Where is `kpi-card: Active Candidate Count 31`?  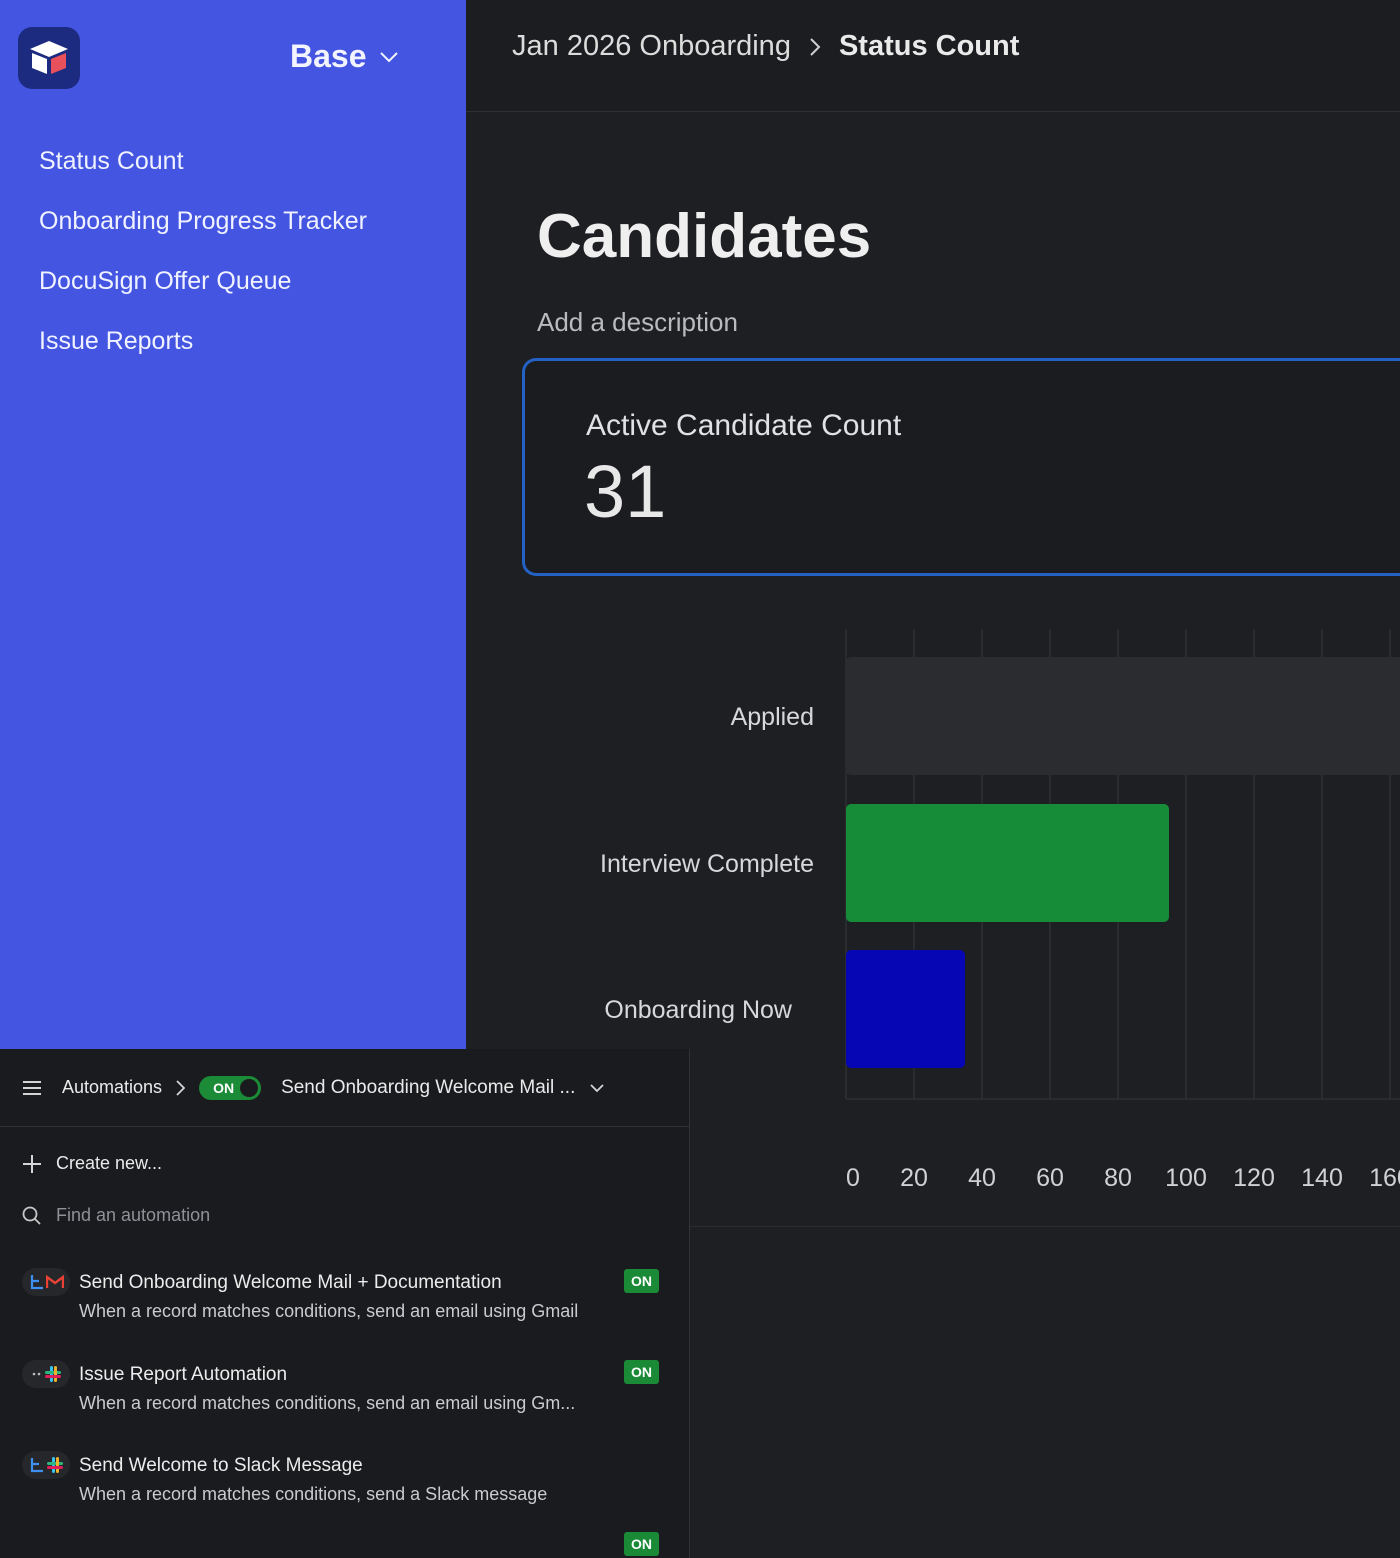 kpi-card: Active Candidate Count 31 is located at coordinates (961, 467).